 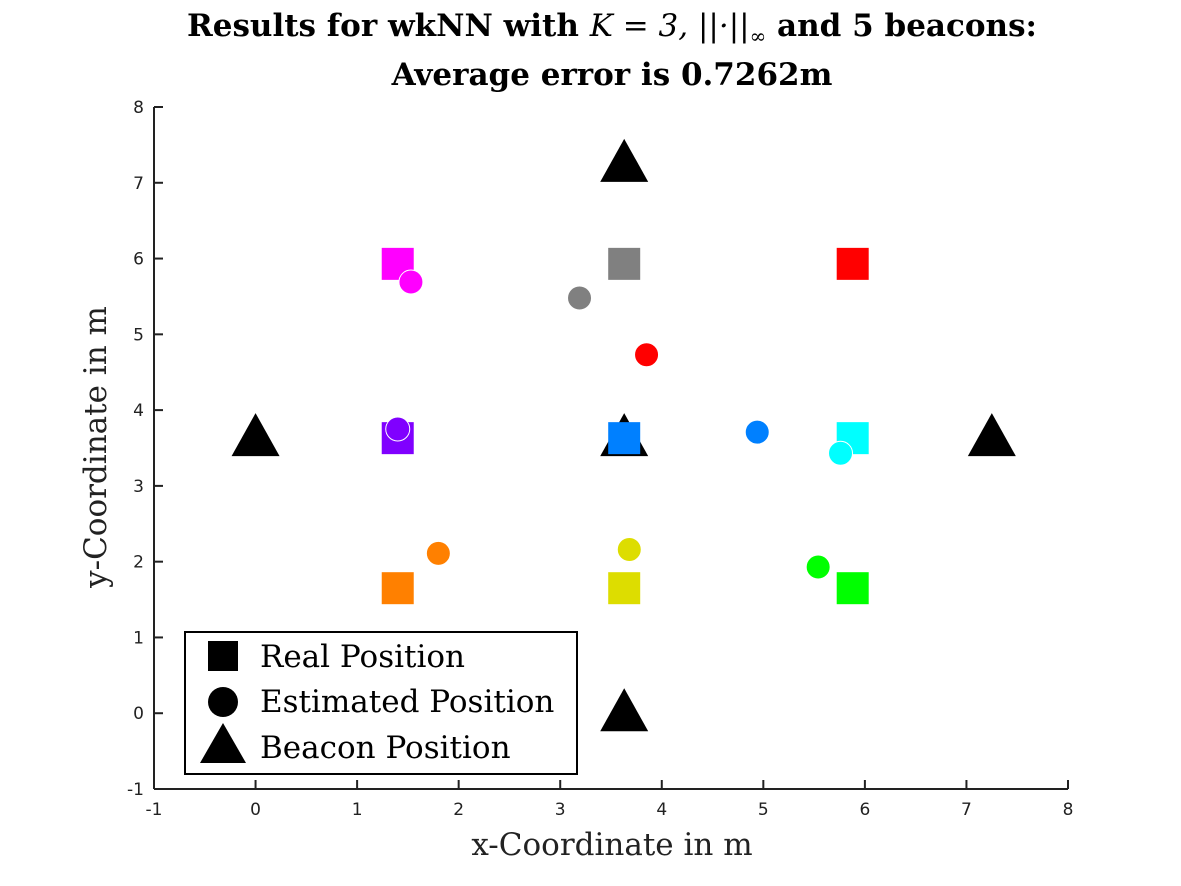 I want to click on legend-circle-icon, so click(x=223, y=702).